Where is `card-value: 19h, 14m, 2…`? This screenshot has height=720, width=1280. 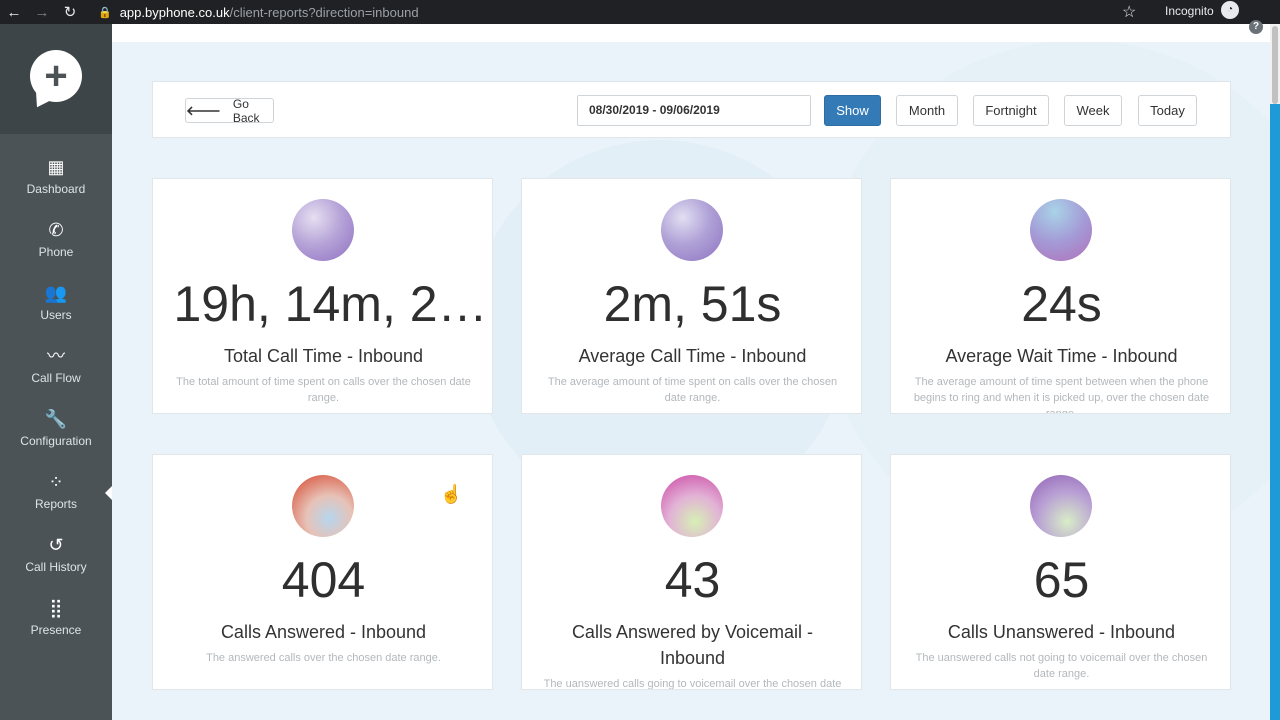
card-value: 19h, 14m, 2… is located at coordinates (330, 304).